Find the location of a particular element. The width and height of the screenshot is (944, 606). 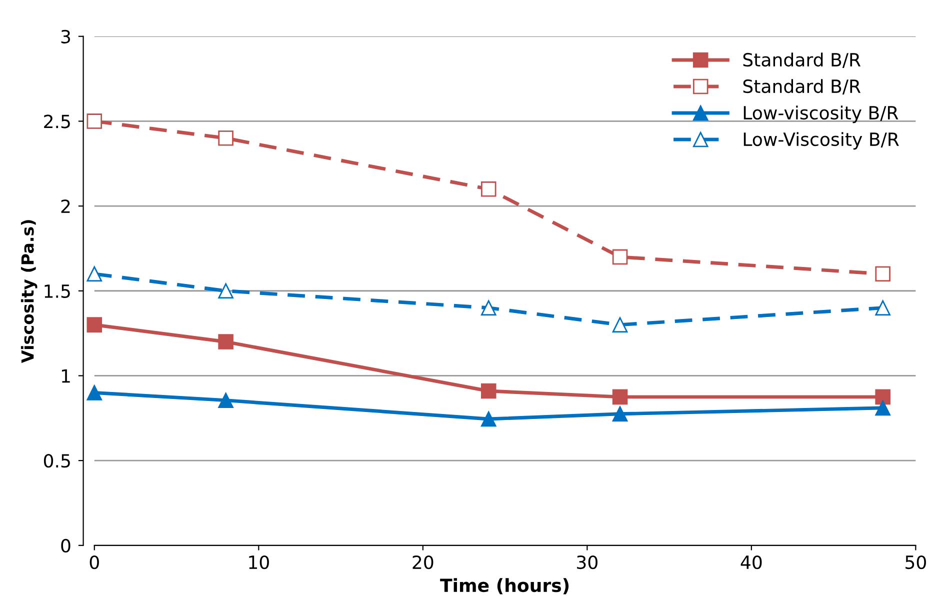

legend-label: Low-viscosity B/R is located at coordinates (821, 115).